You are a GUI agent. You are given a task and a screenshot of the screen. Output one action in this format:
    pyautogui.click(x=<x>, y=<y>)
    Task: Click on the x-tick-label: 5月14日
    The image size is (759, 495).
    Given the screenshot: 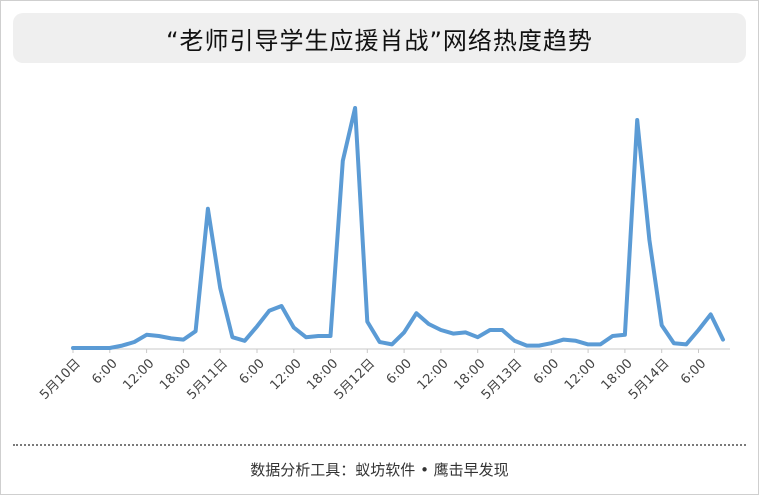 What is the action you would take?
    pyautogui.click(x=649, y=379)
    